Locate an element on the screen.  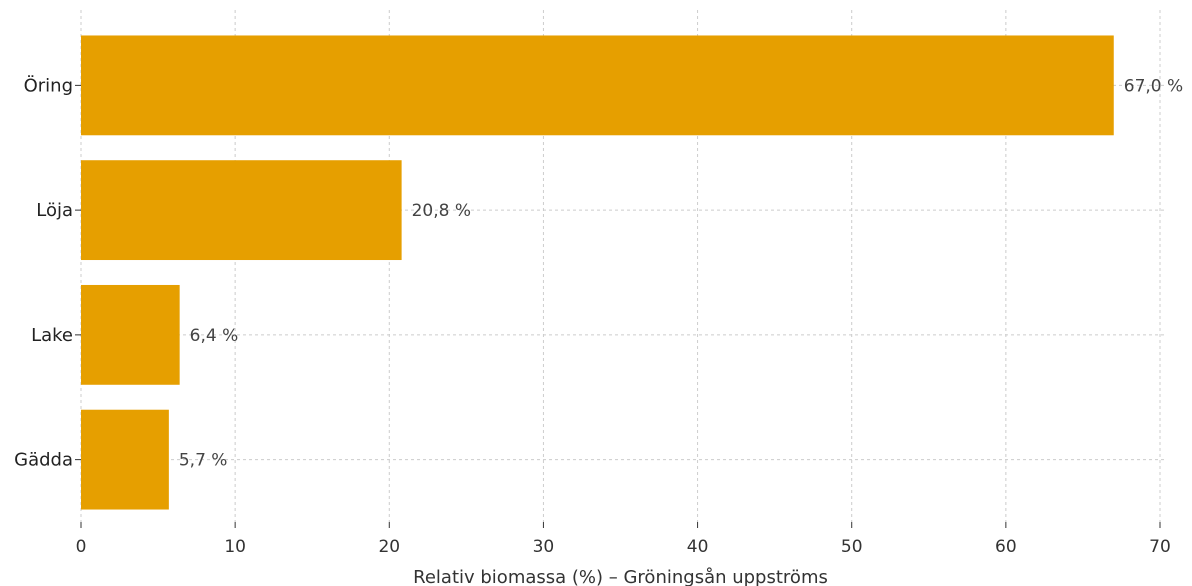
x-tick-label: 70 is located at coordinates (1160, 547).